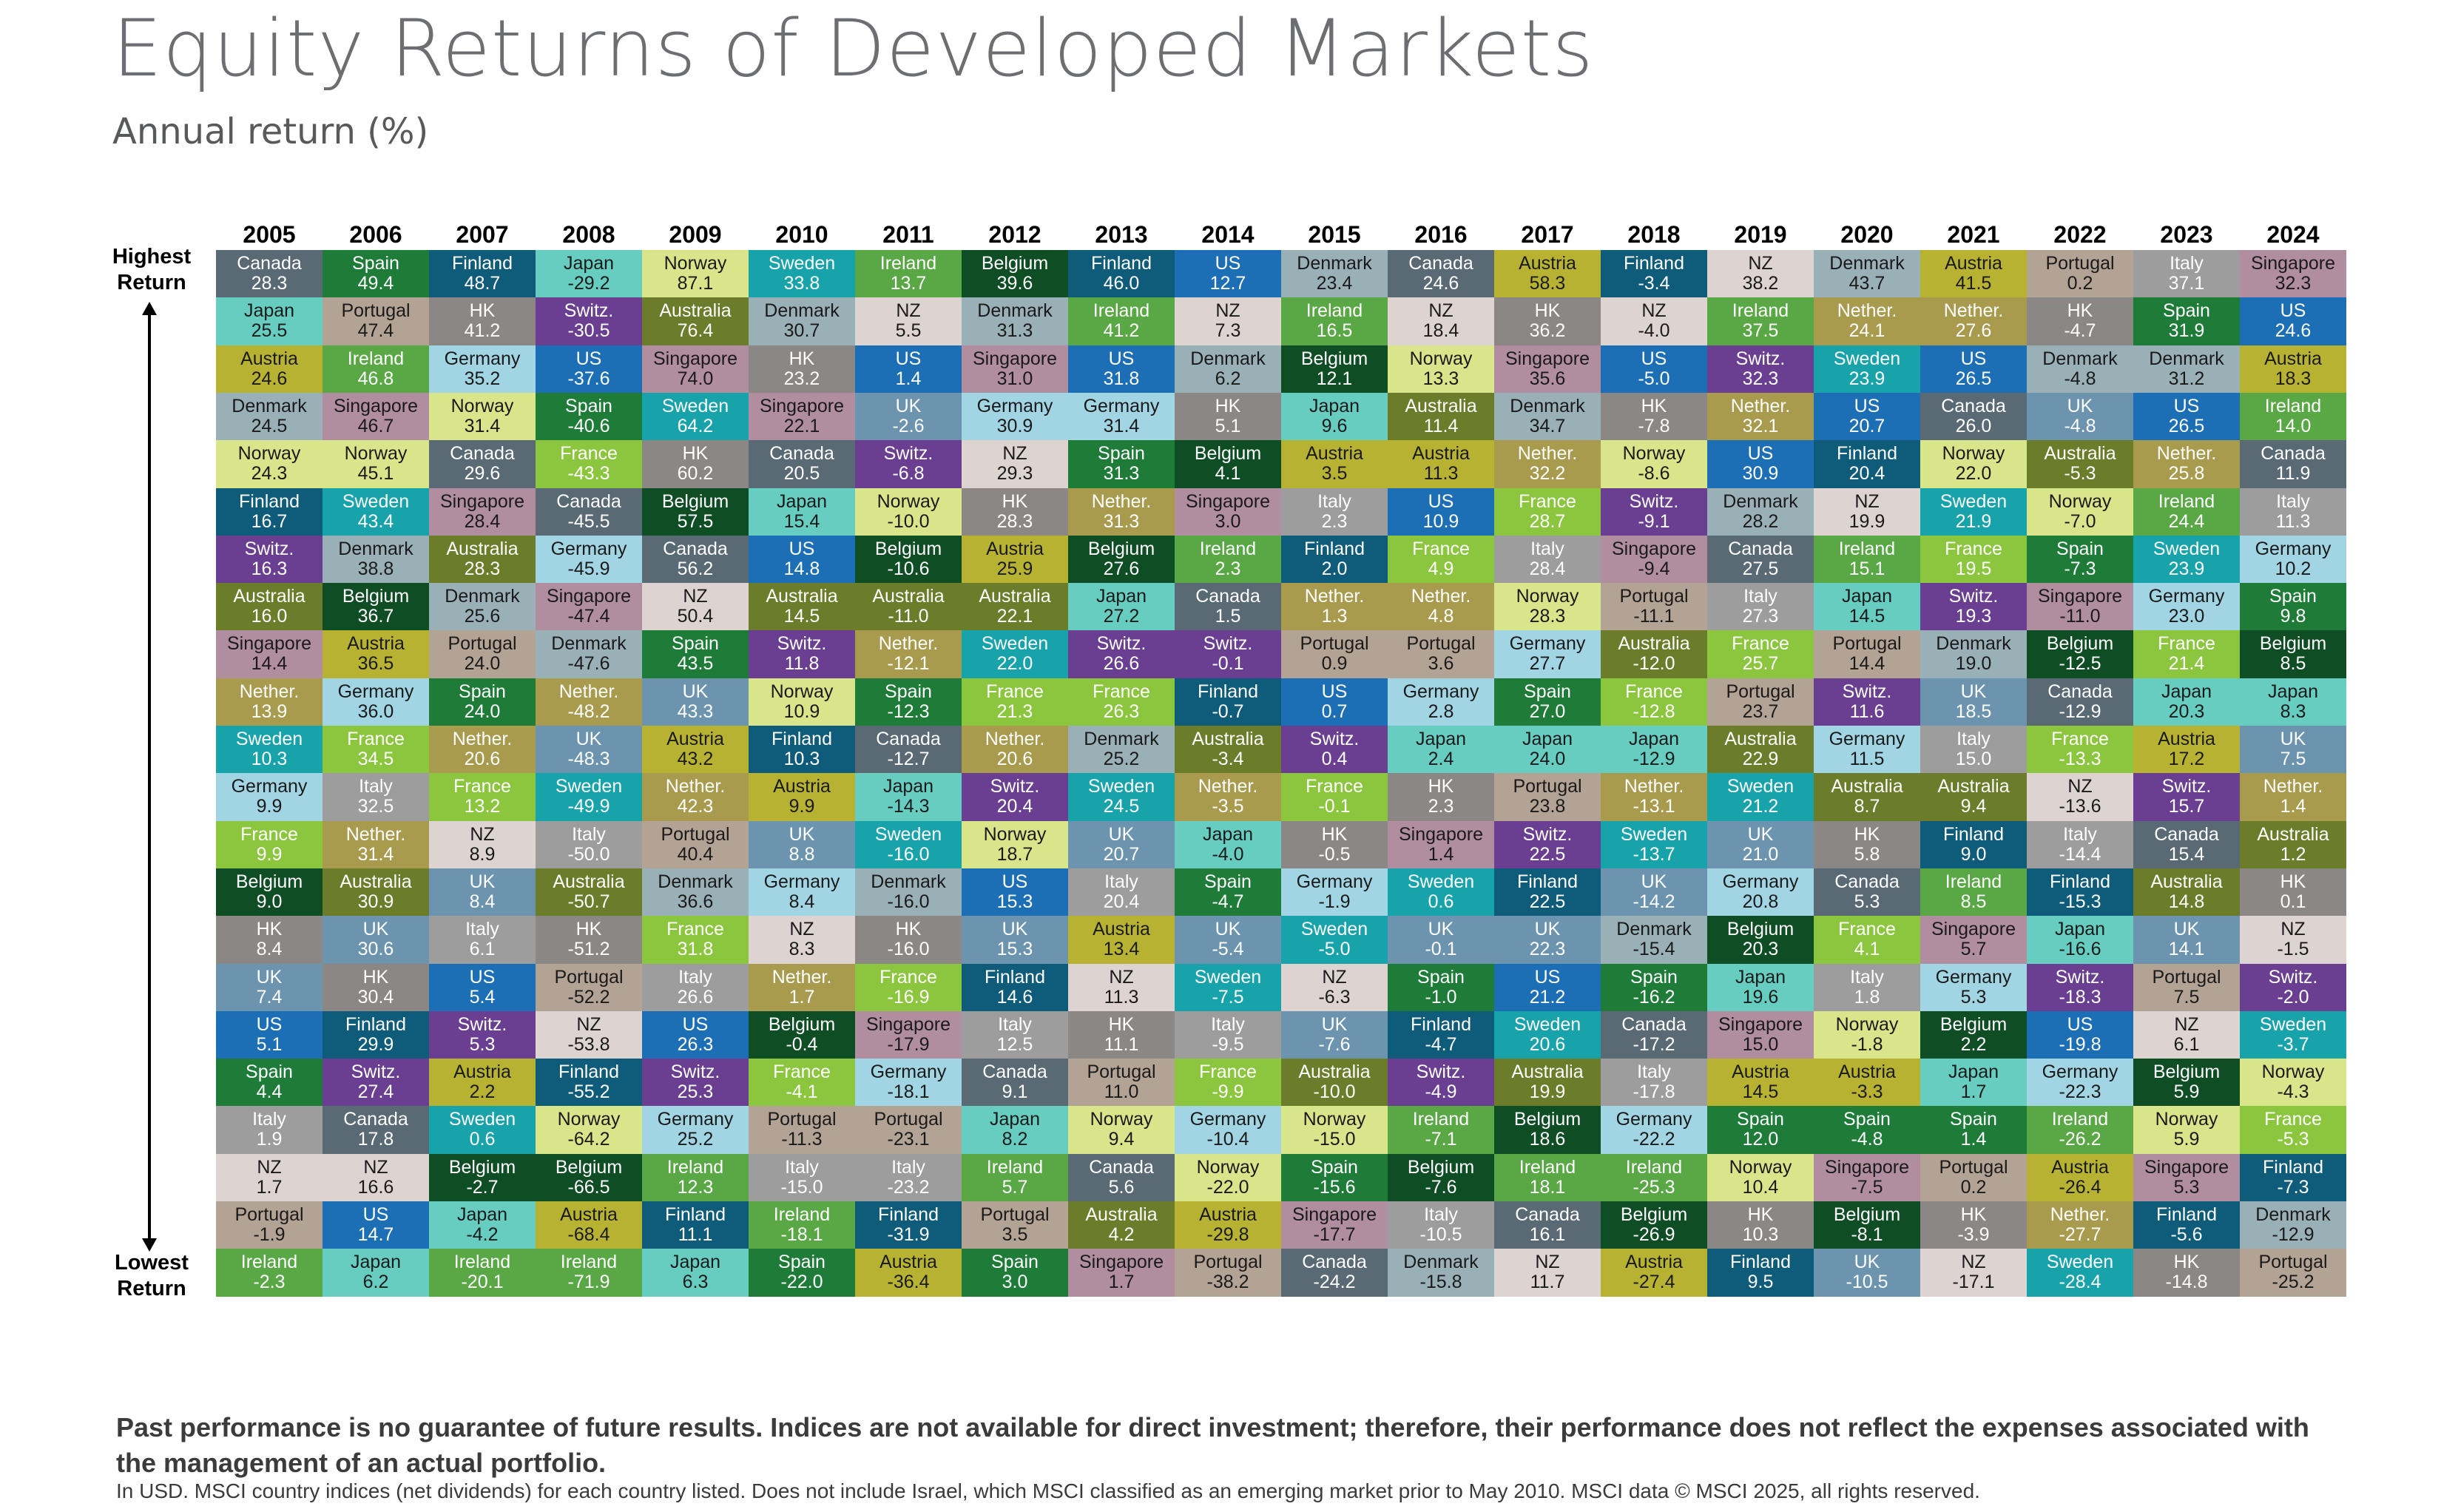  I want to click on return-cell: Portugal 40.4, so click(696, 845).